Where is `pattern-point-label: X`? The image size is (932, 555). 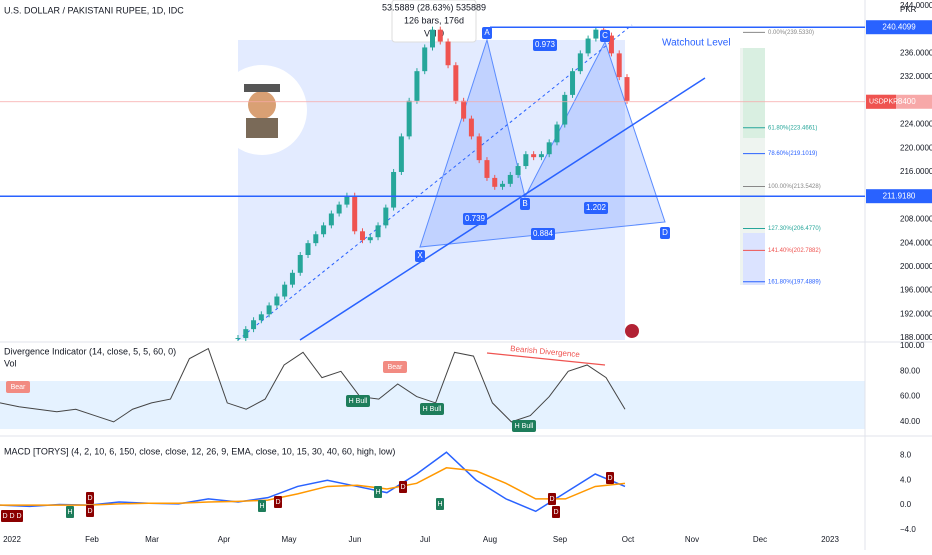 pattern-point-label: X is located at coordinates (420, 255).